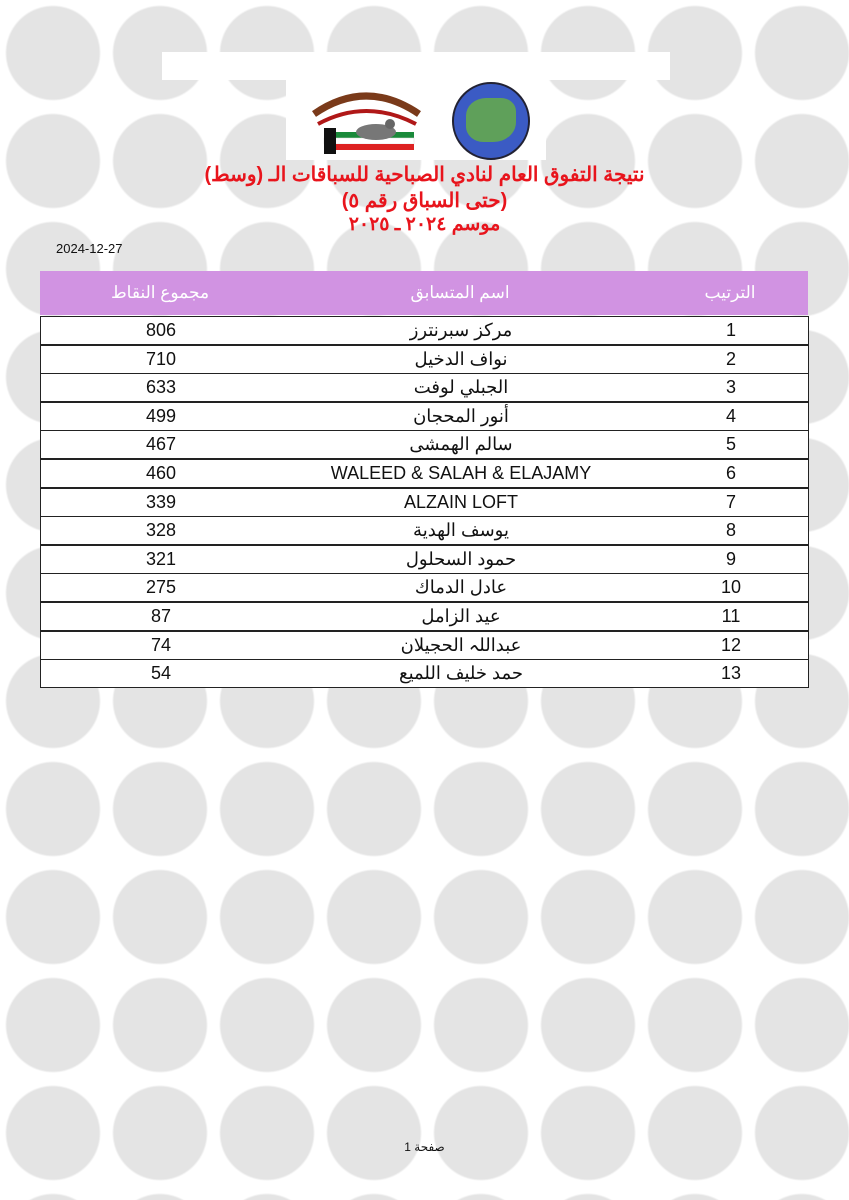 The height and width of the screenshot is (1200, 849). I want to click on points-cell: 339, so click(161, 501).